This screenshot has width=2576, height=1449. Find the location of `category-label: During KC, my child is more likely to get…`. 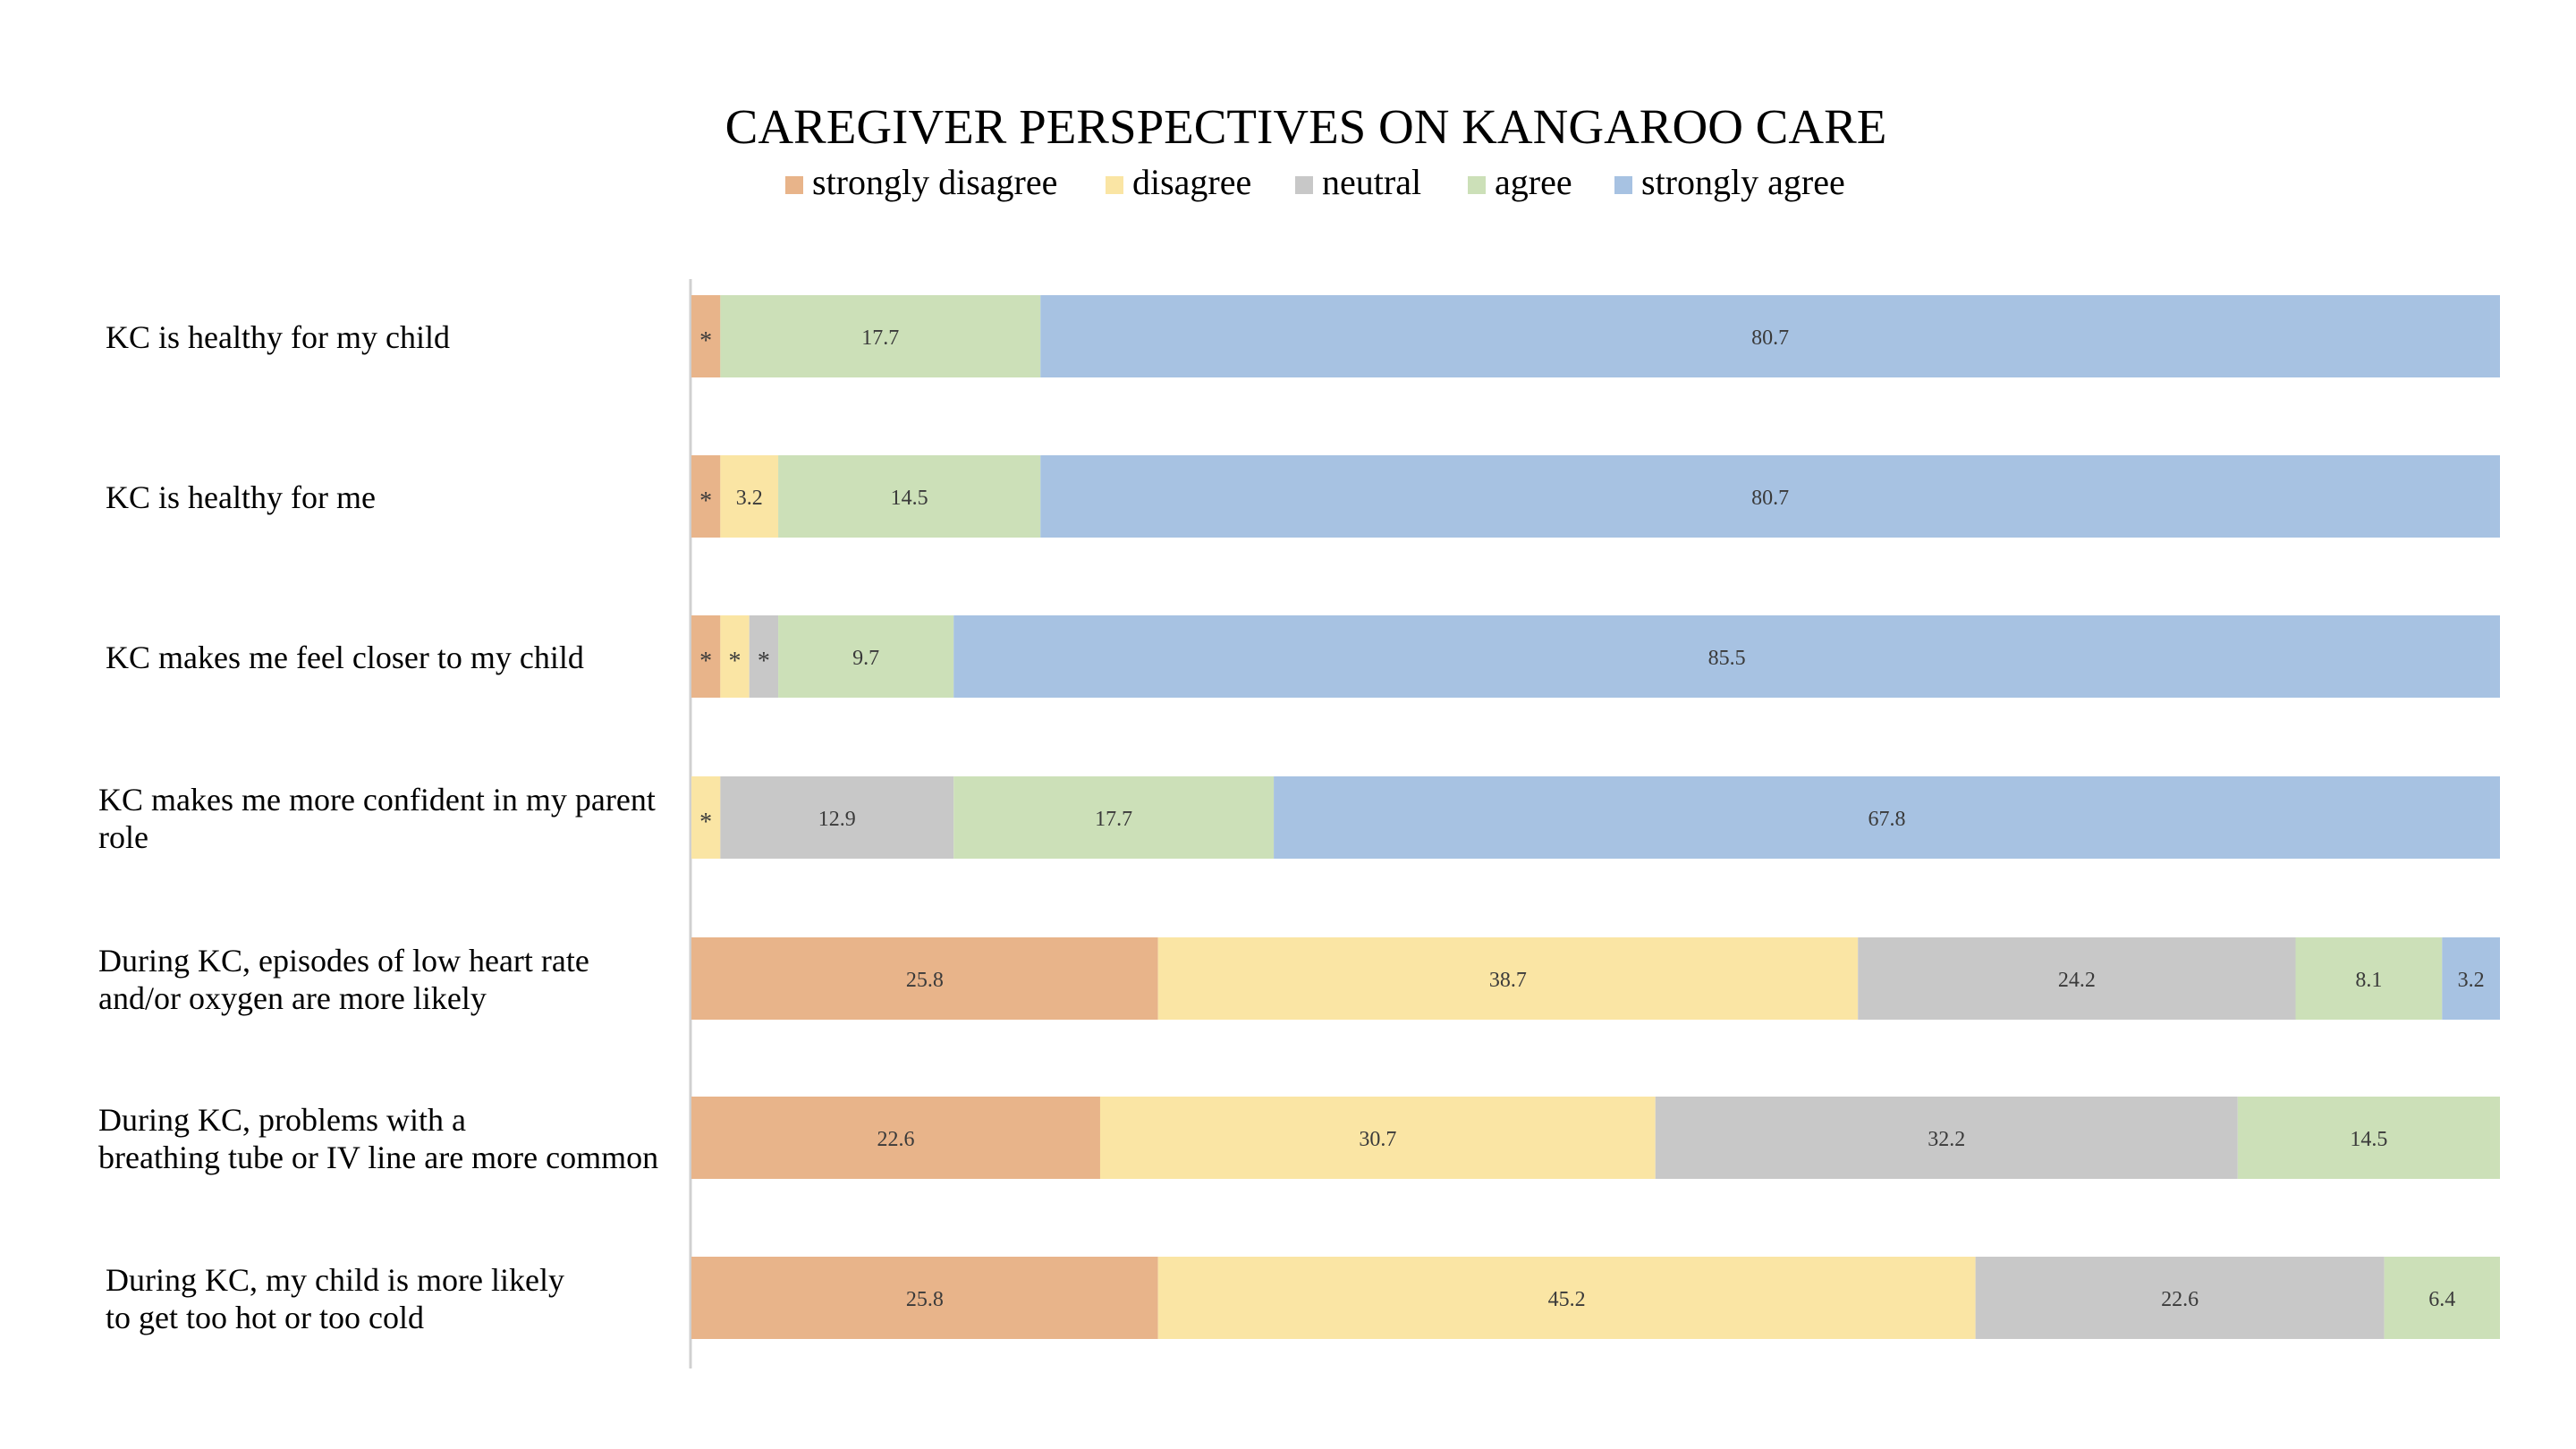

category-label: During KC, my child is more likely to get… is located at coordinates (335, 1298).